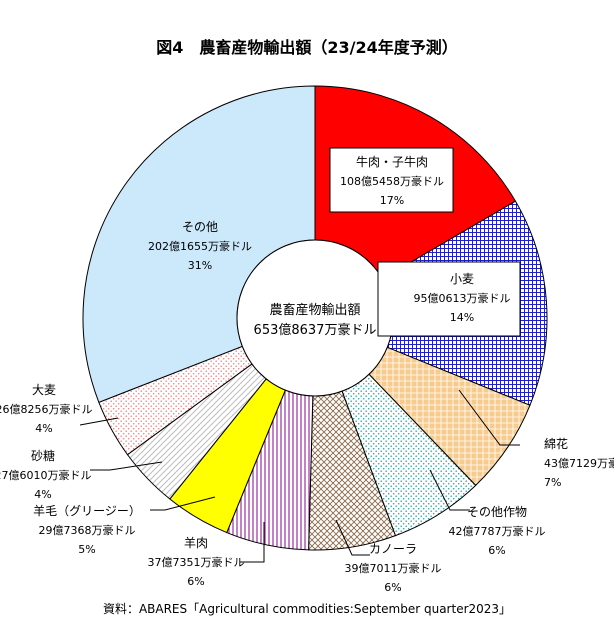 This screenshot has width=614, height=626. Describe the element at coordinates (200, 265) in the screenshot. I see `slice-label-10-line-3: 31%` at that location.